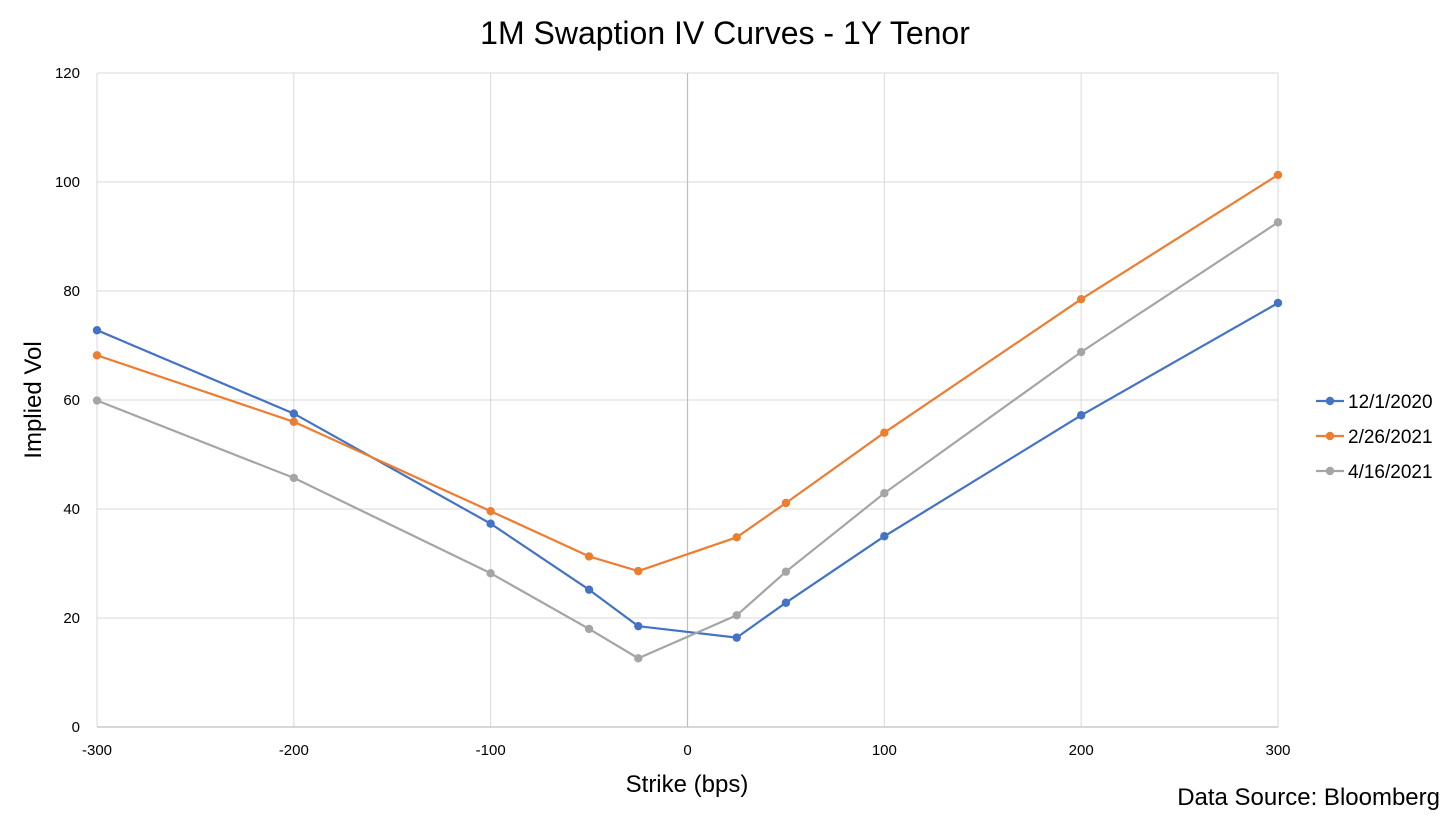 The image size is (1456, 818). What do you see at coordinates (725, 33) in the screenshot?
I see `chart-title: 1M Swaption IV Curves - 1Y Tenor` at bounding box center [725, 33].